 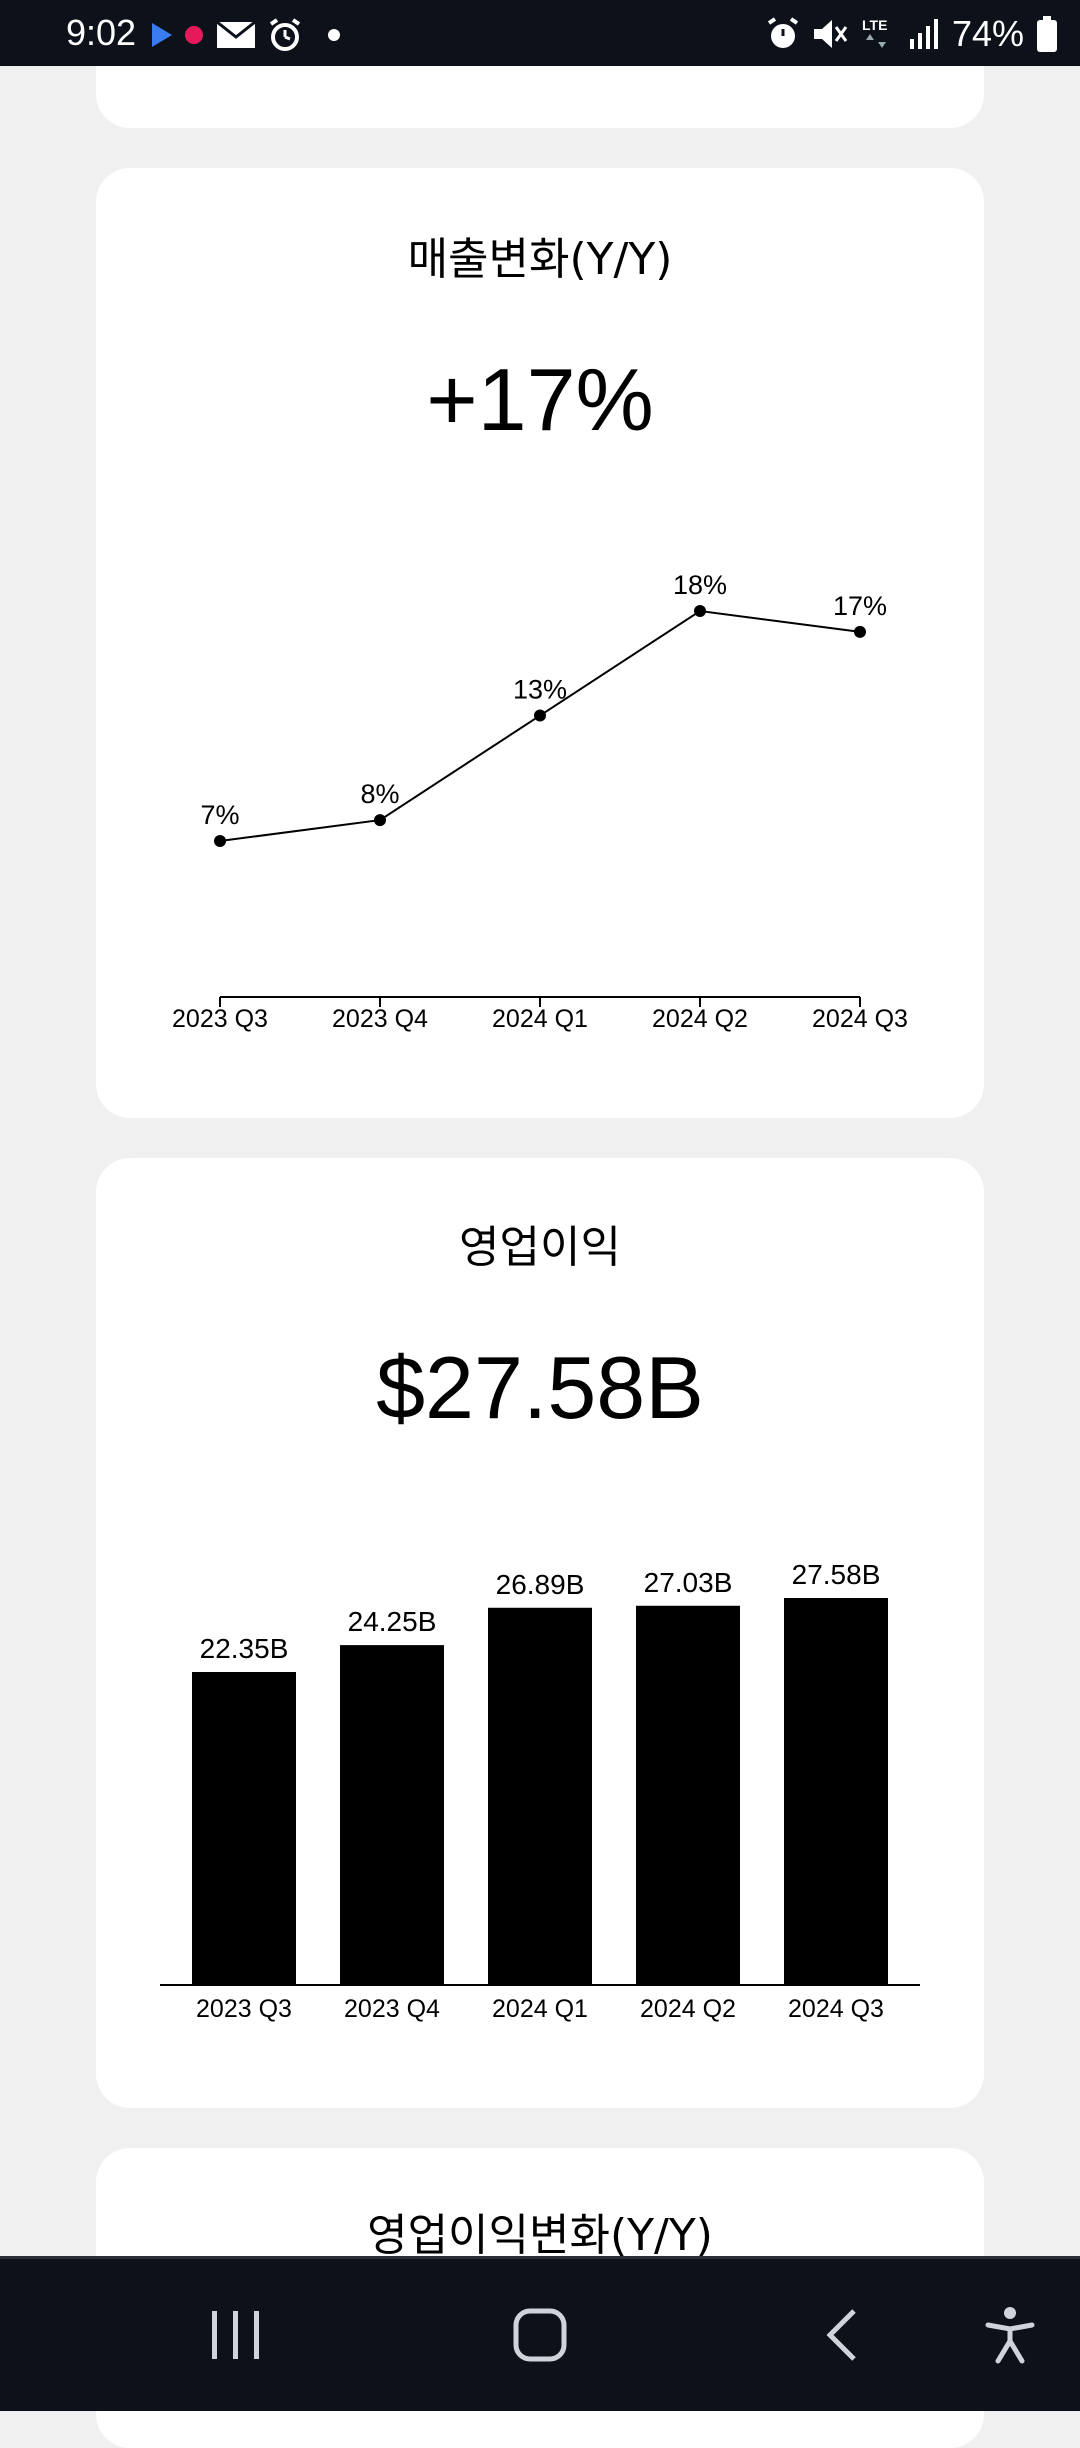 I want to click on status-left-icons, so click(x=248, y=35).